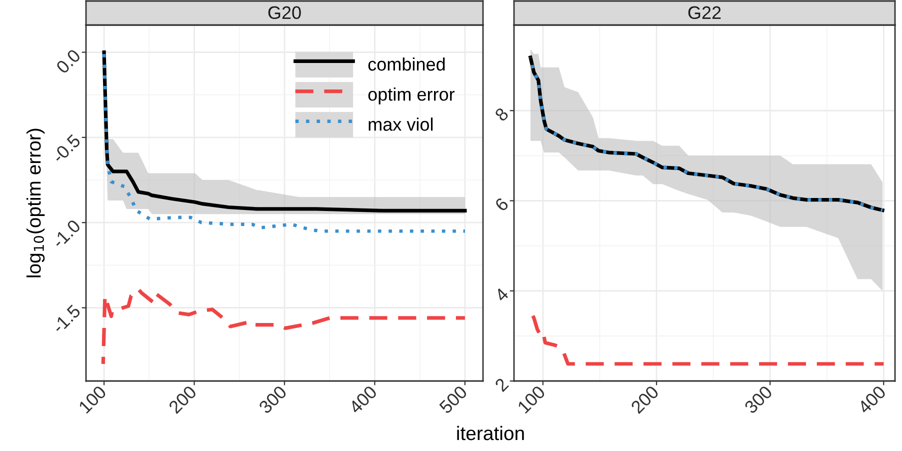 The image size is (902, 451). I want to click on y-axis-title: log$_{10}$(optim error), so click(35, 203).